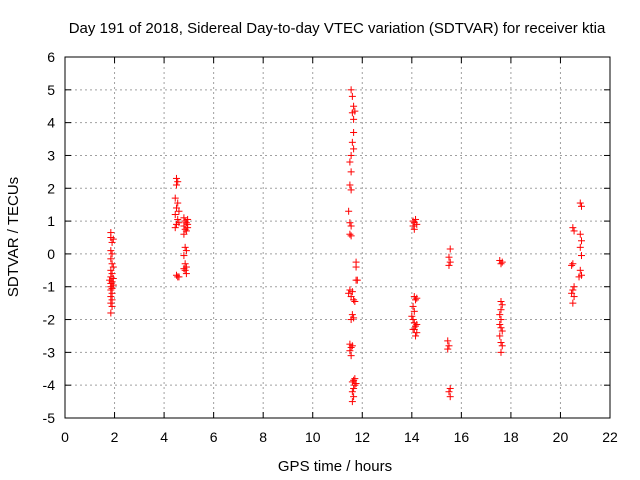 This screenshot has height=480, width=640. What do you see at coordinates (362, 437) in the screenshot?
I see `x-tick-label: 12` at bounding box center [362, 437].